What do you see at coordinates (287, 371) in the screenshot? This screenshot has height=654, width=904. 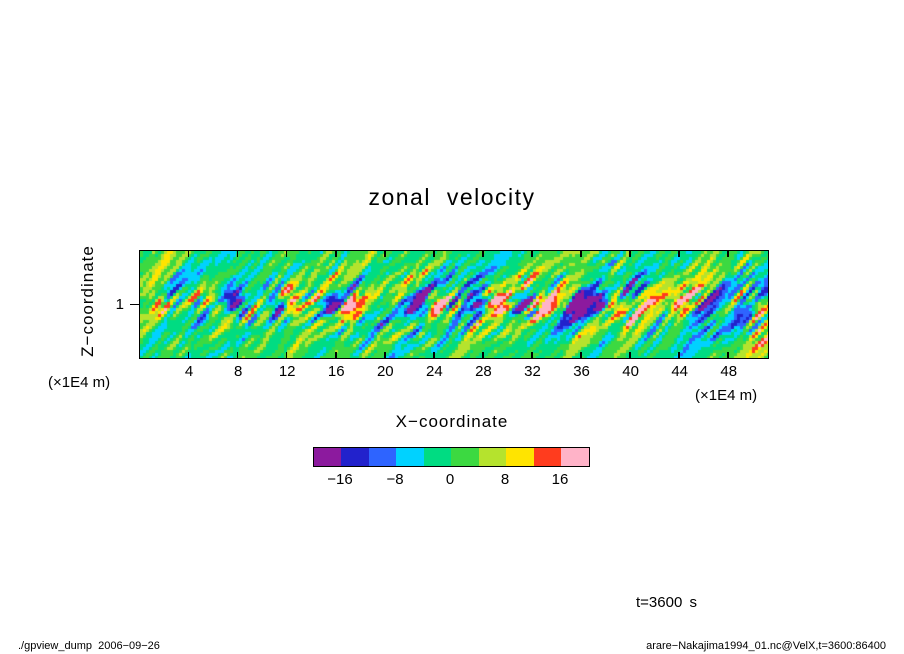 I see `x-tick-label: 12` at bounding box center [287, 371].